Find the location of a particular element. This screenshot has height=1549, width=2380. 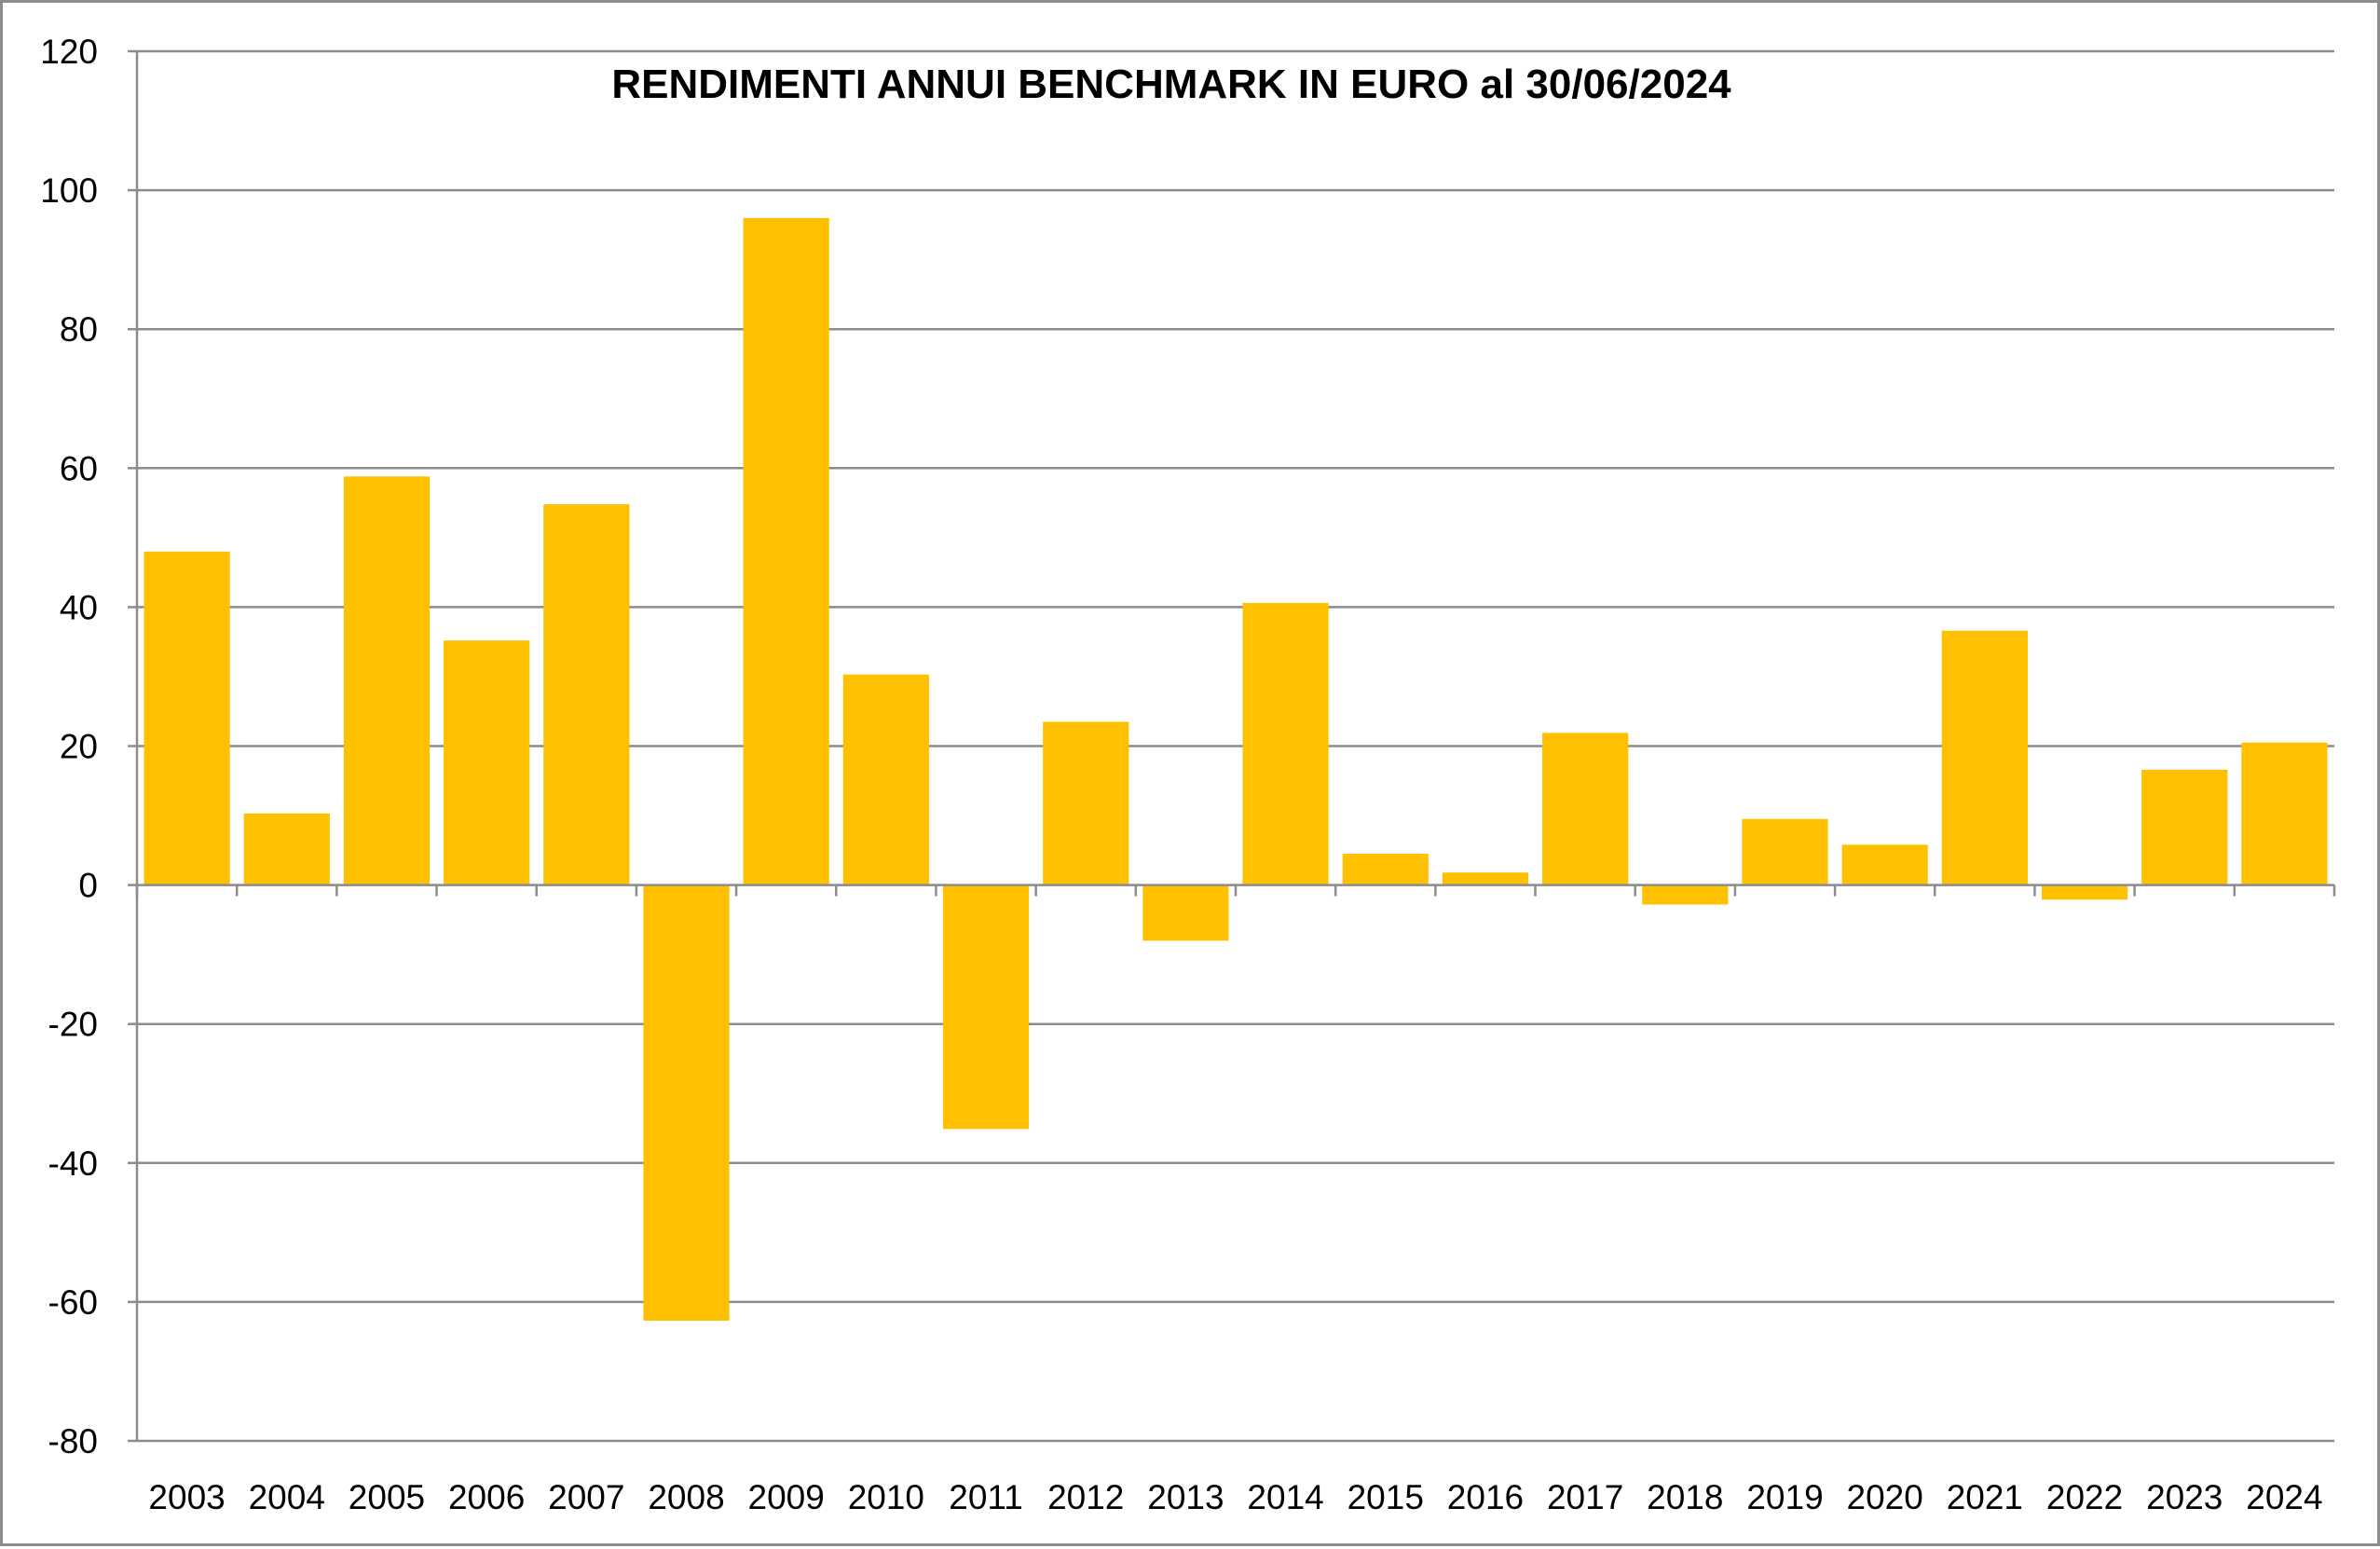

x-tick-label: 2013 is located at coordinates (1185, 1497).